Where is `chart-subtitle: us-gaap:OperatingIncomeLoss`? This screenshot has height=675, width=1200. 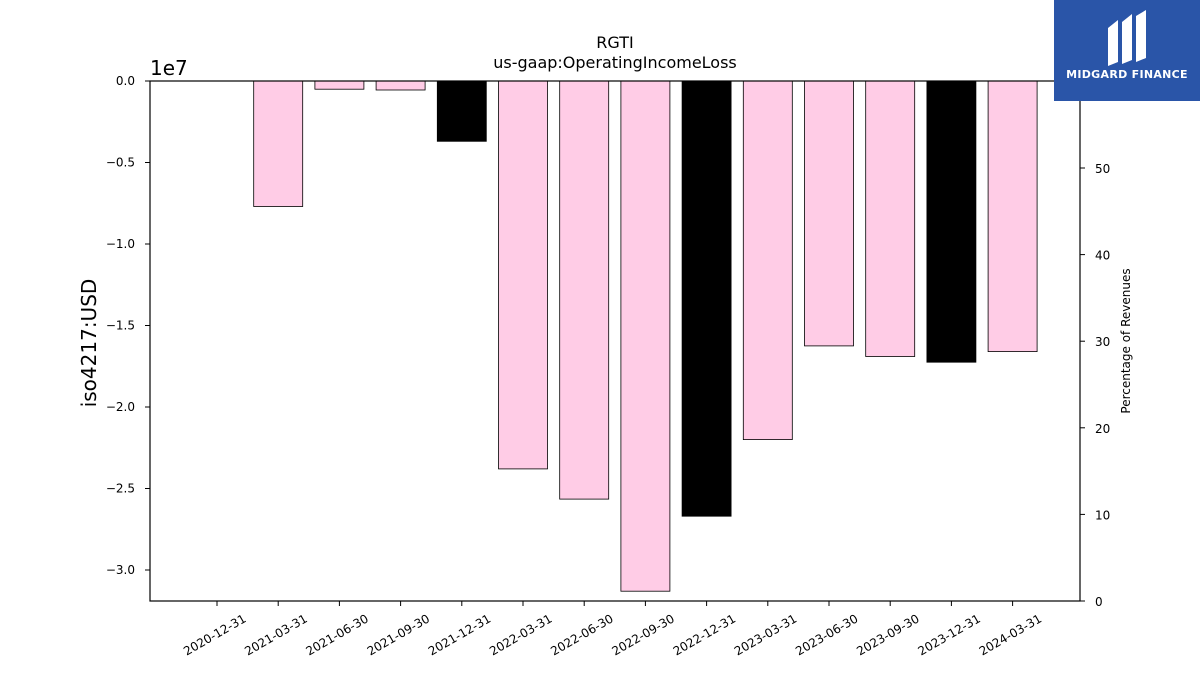 chart-subtitle: us-gaap:OperatingIncomeLoss is located at coordinates (615, 62).